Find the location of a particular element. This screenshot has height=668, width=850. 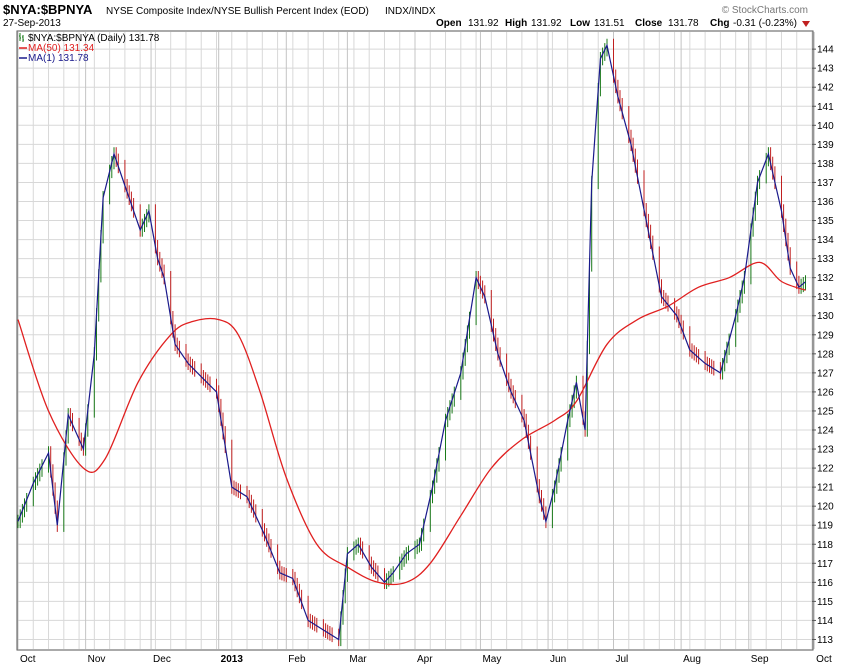

x-tick-label: May is located at coordinates (491, 659).